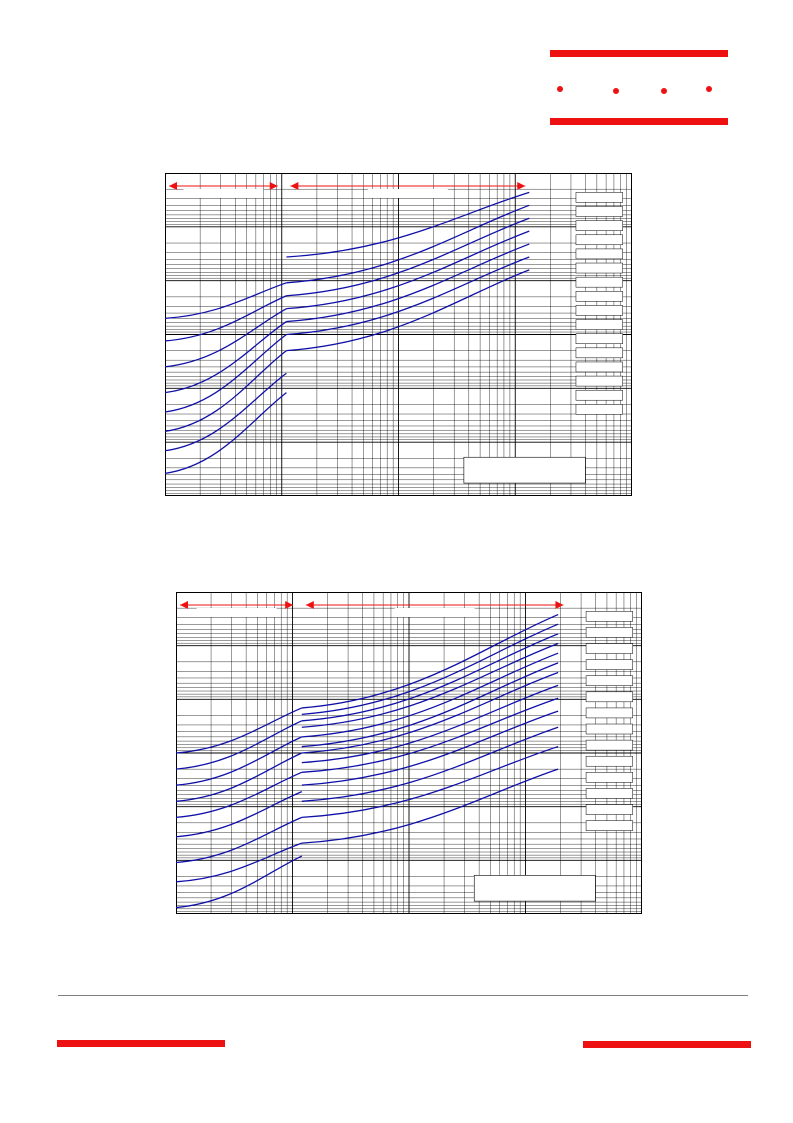  Describe the element at coordinates (141, 1043) in the screenshot. I see `footer-left-bar` at that location.